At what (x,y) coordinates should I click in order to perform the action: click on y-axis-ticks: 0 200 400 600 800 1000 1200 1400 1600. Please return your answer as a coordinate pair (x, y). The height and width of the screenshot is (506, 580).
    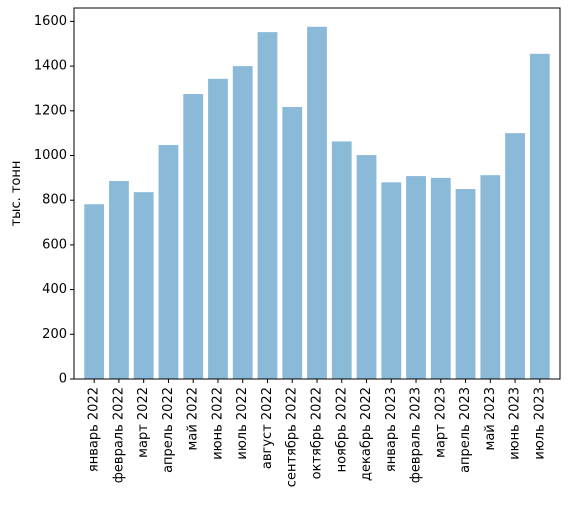
    Looking at the image, I should click on (54, 200).